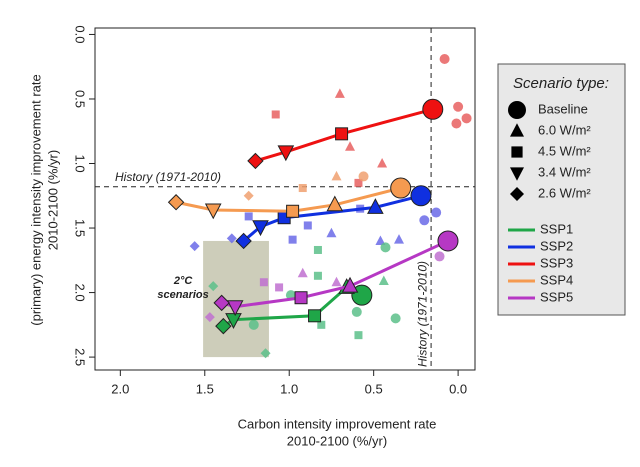 This screenshot has height=467, width=640. Describe the element at coordinates (80, 357) in the screenshot. I see `y-tick-label: 2.5` at that location.